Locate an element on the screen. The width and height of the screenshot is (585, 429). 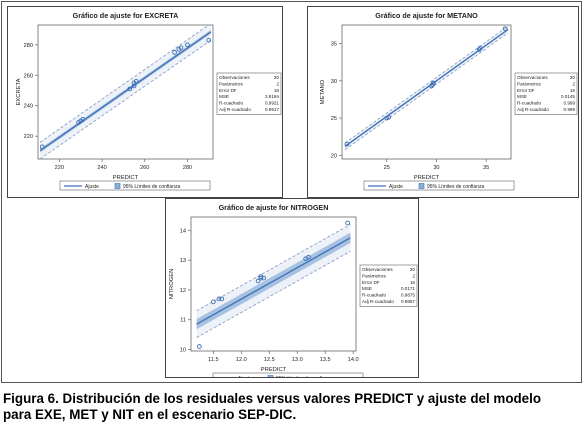
stats-value: 0.0171 is located at coordinates (408, 288).